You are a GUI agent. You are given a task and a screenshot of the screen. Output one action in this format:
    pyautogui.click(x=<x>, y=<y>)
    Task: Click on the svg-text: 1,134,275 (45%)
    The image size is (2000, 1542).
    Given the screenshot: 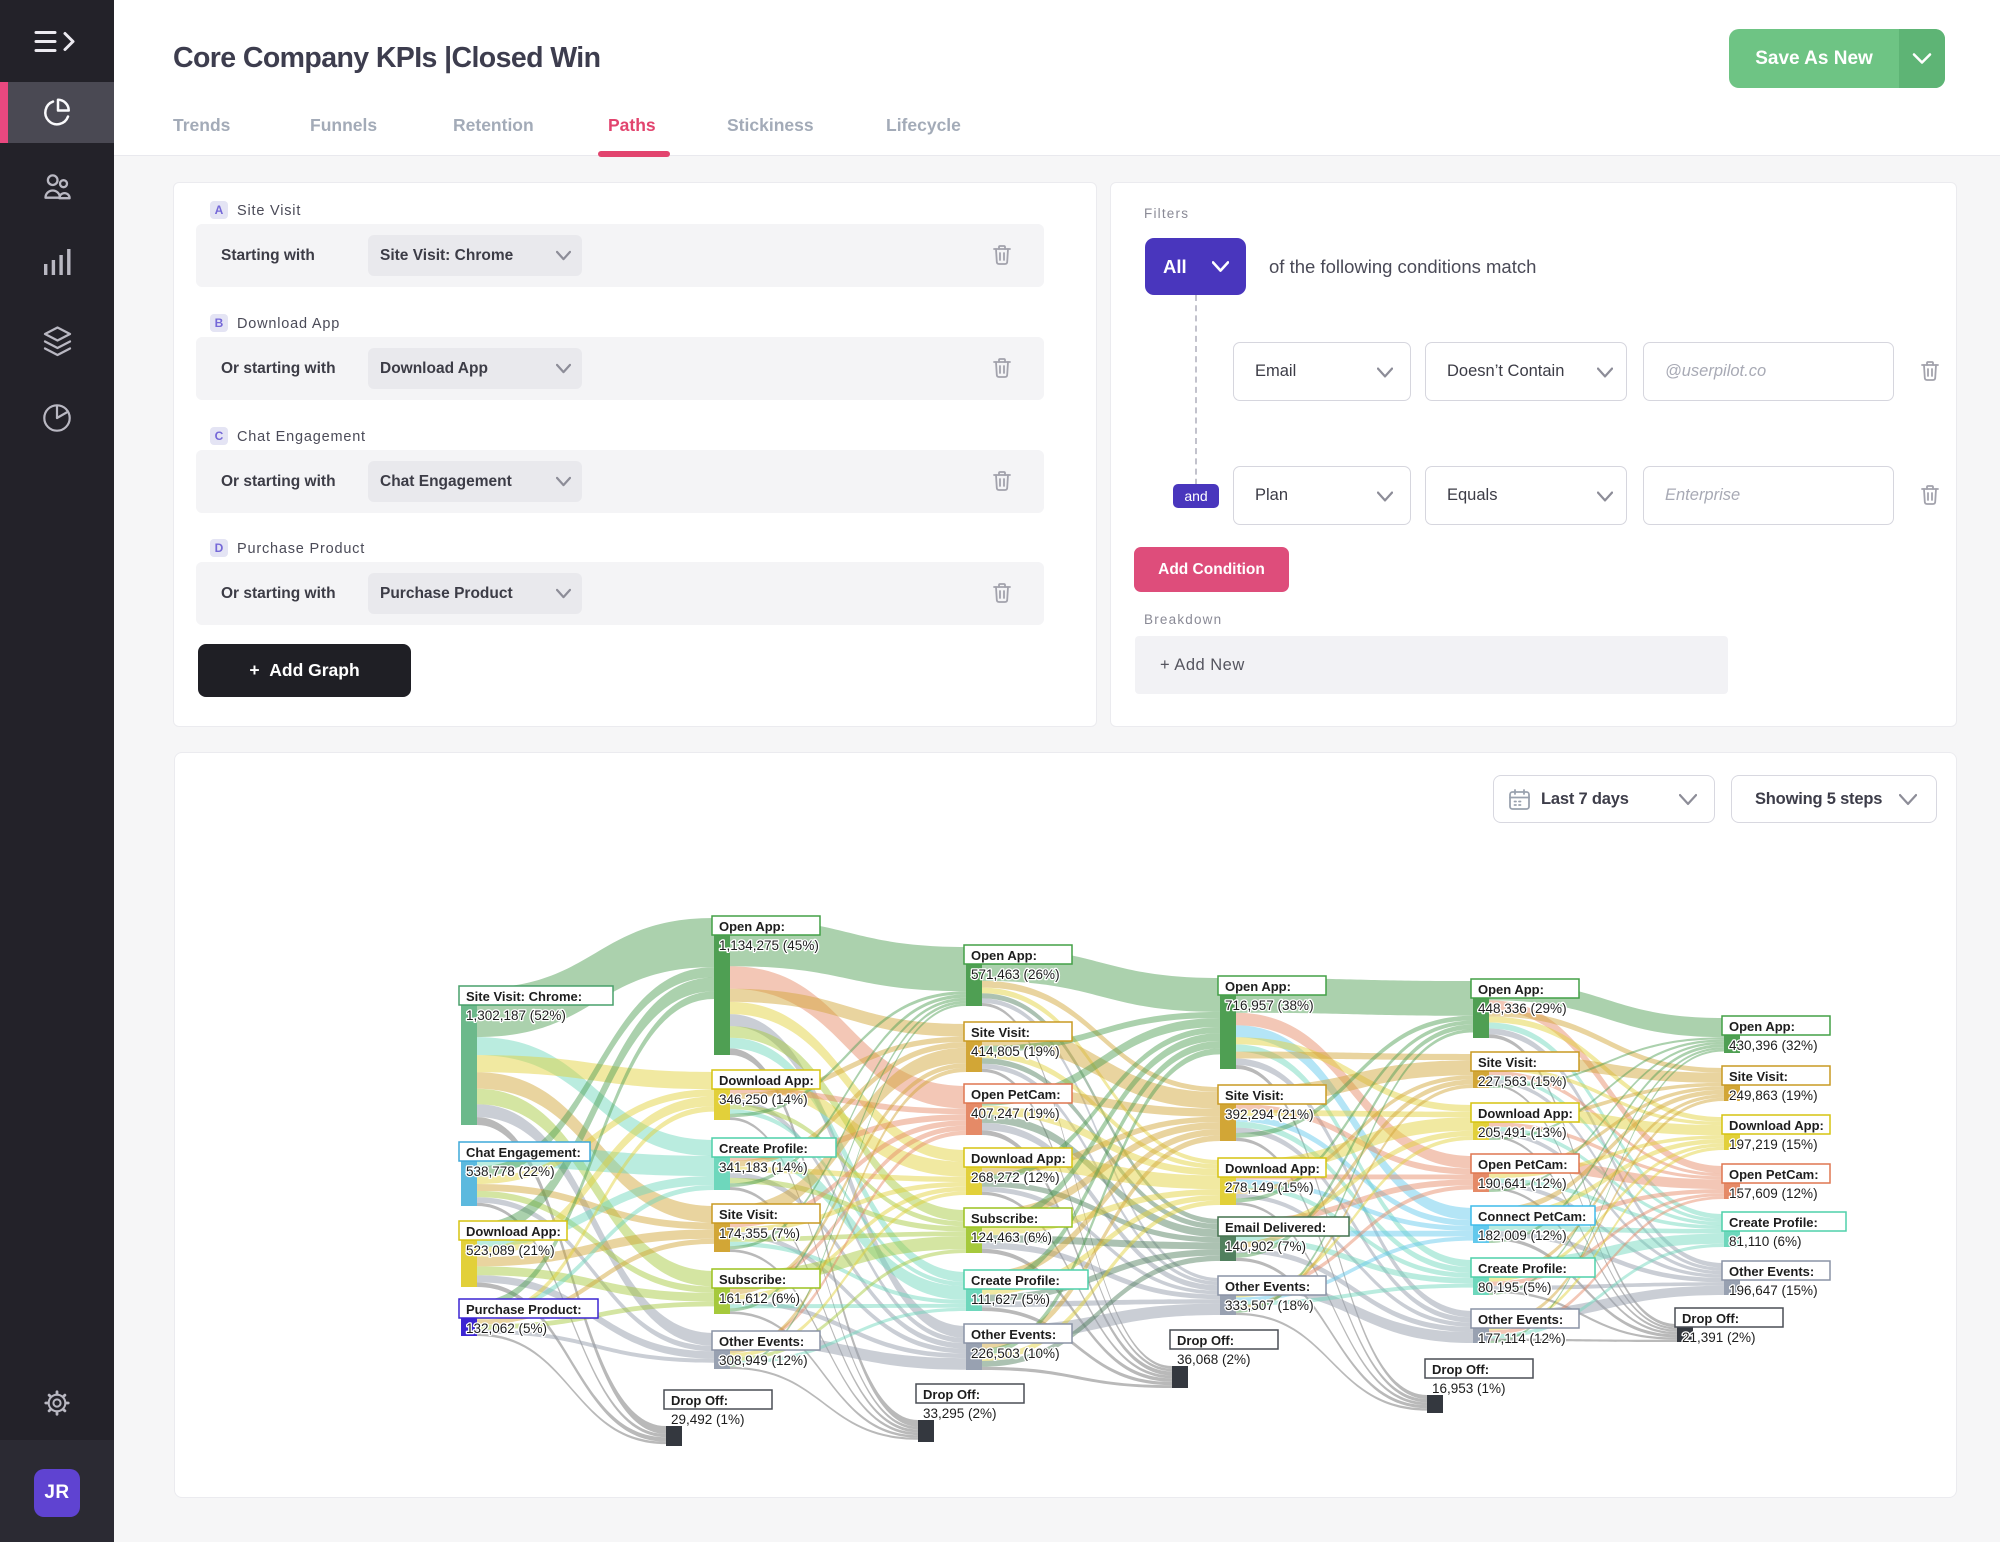 What is the action you would take?
    pyautogui.click(x=769, y=945)
    